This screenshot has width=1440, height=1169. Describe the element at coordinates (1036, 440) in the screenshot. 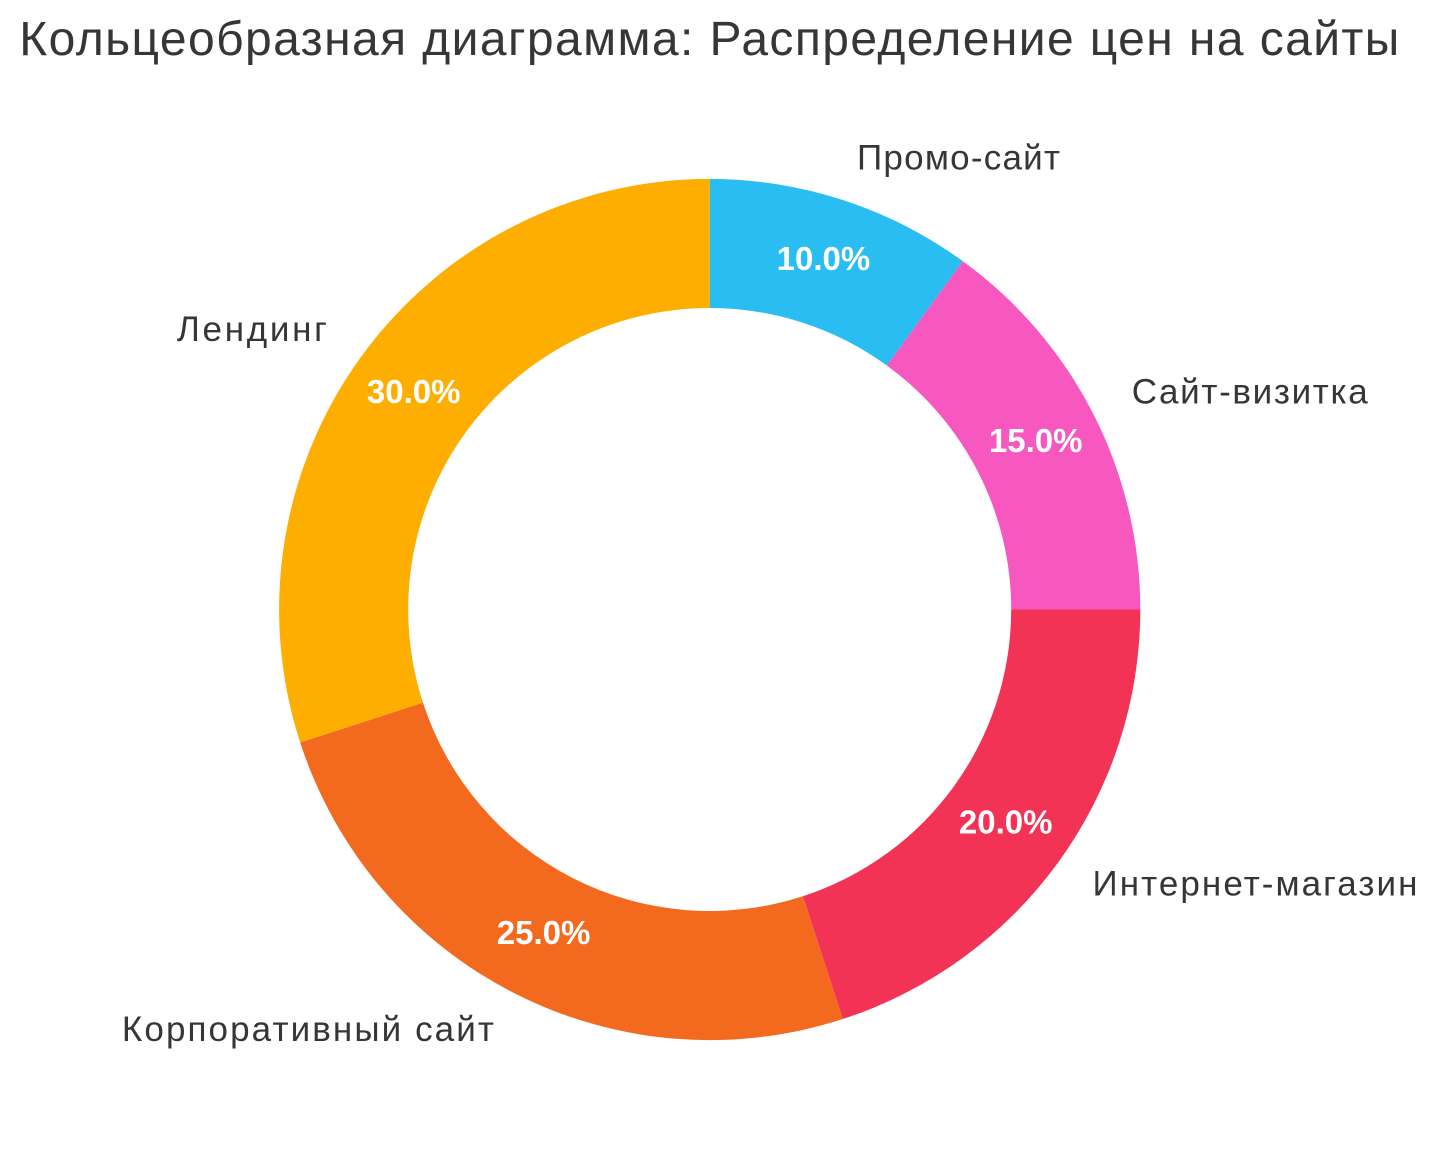

I see `svg-text: 15.0%` at that location.